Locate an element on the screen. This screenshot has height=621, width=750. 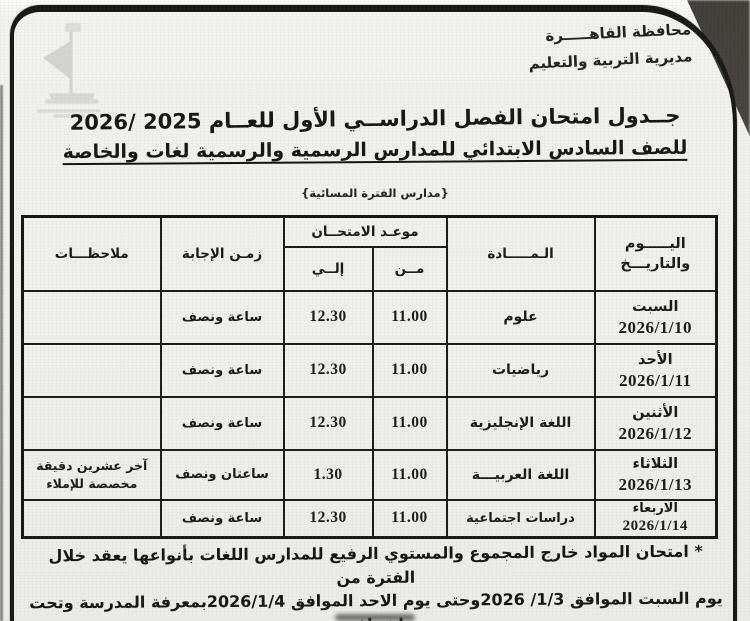
evening-period-note: {مدارس الفترة المسائية} is located at coordinates (375, 193).